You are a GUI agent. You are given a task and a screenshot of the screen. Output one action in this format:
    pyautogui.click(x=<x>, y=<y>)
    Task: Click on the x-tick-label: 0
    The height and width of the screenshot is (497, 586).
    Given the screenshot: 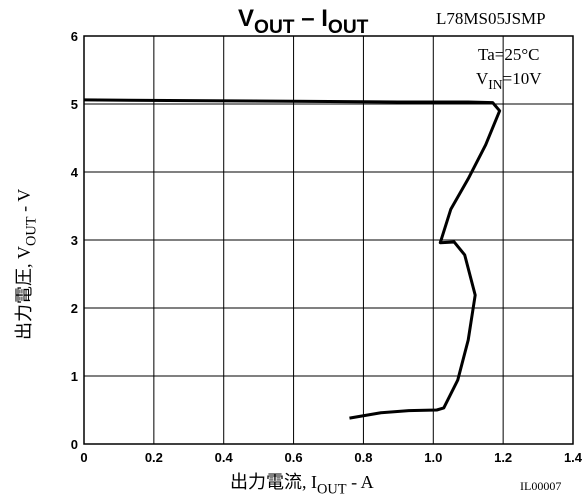 What is the action you would take?
    pyautogui.click(x=83, y=457)
    